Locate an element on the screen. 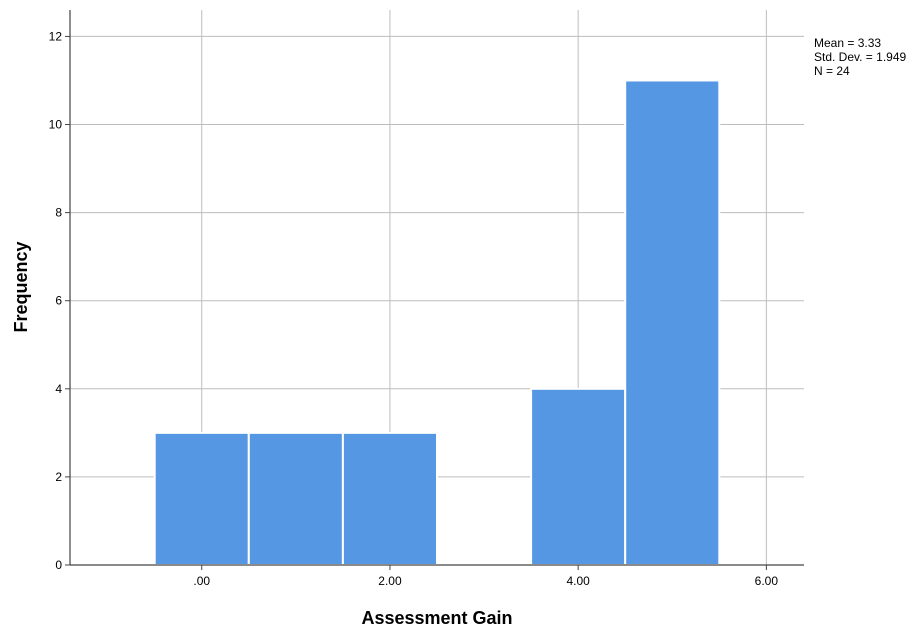 This screenshot has width=924, height=632. y-tick-label: 2 is located at coordinates (58, 477).